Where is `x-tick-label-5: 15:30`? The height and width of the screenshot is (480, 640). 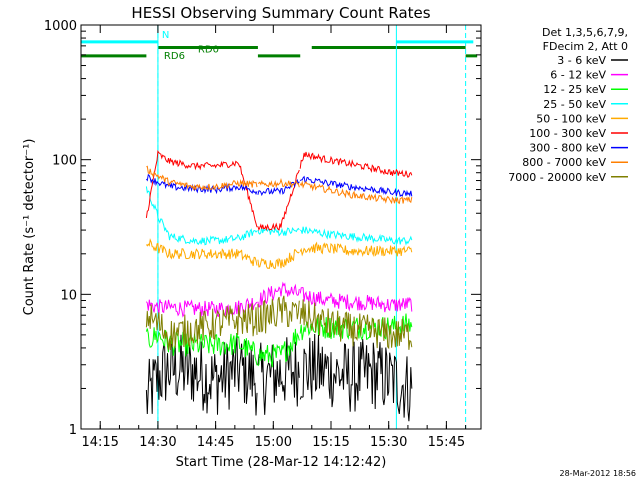 x-tick-label-5: 15:30 is located at coordinates (388, 442).